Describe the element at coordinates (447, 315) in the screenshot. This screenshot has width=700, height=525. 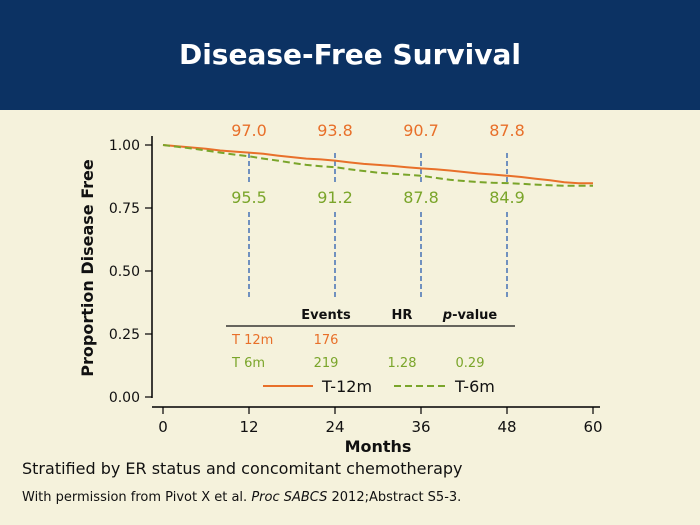
I see `pvalue-italic-p: p` at that location.